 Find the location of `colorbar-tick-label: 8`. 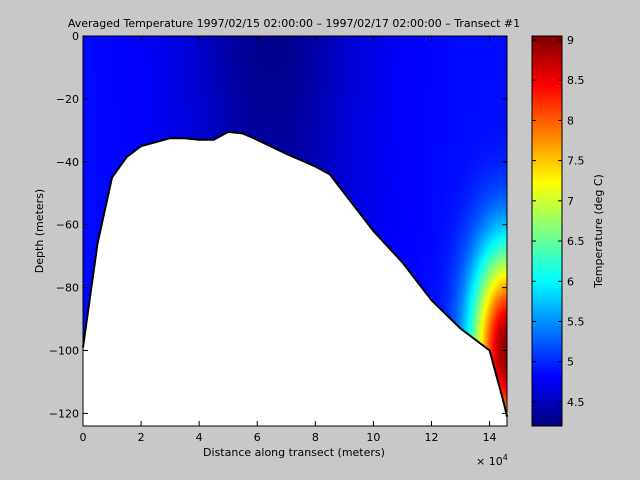

colorbar-tick-label: 8 is located at coordinates (570, 120).